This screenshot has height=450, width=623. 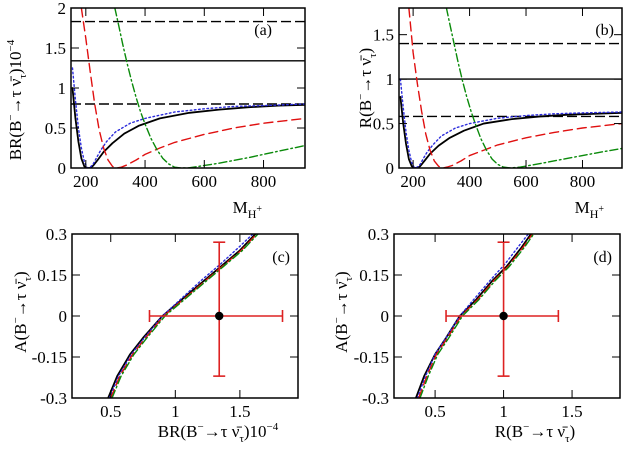 What do you see at coordinates (55, 128) in the screenshot?
I see `y-tick-label-a: 0.5` at bounding box center [55, 128].